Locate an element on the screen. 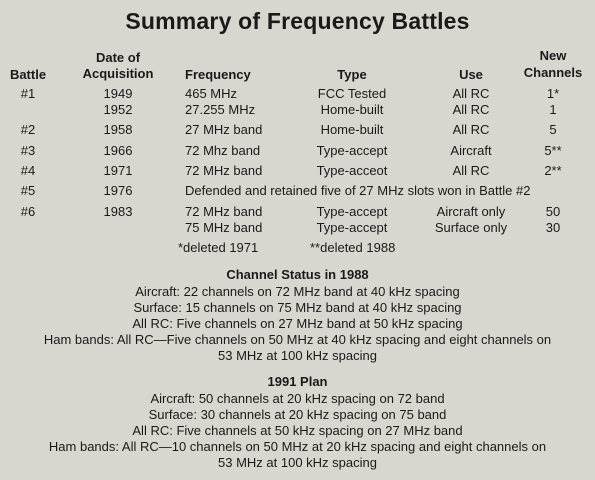  page-title: Summary of Frequency Battles is located at coordinates (297, 21).